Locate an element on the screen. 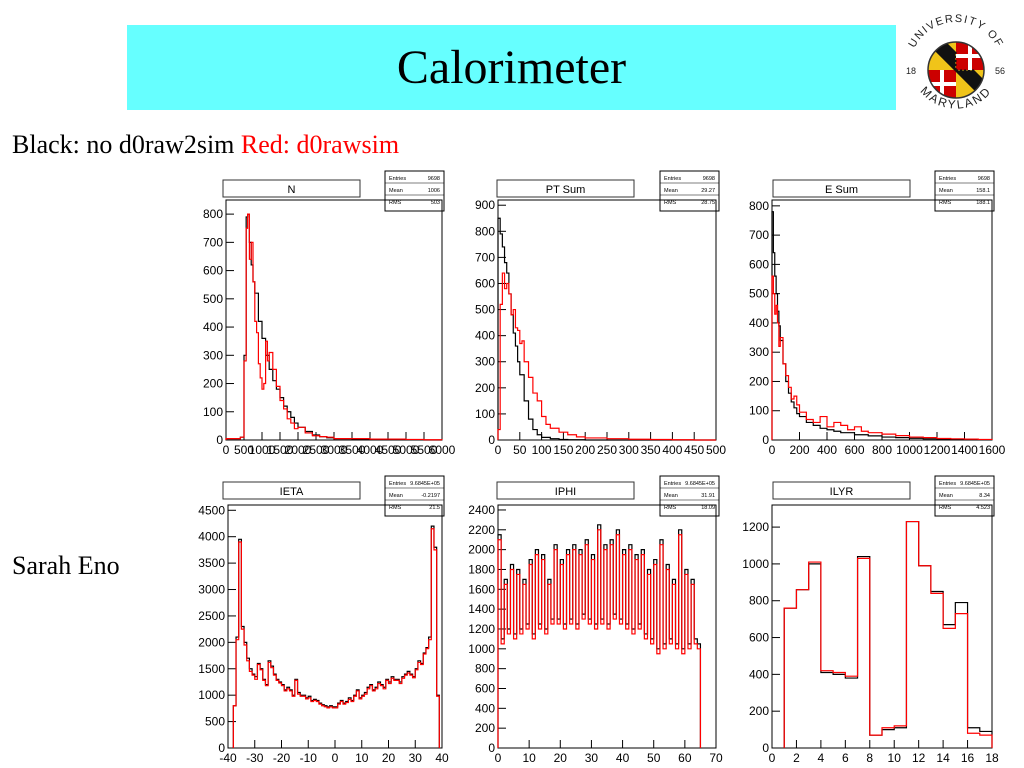 Image resolution: width=1024 pixels, height=768 pixels. y-tick-label: 300 is located at coordinates (485, 362).